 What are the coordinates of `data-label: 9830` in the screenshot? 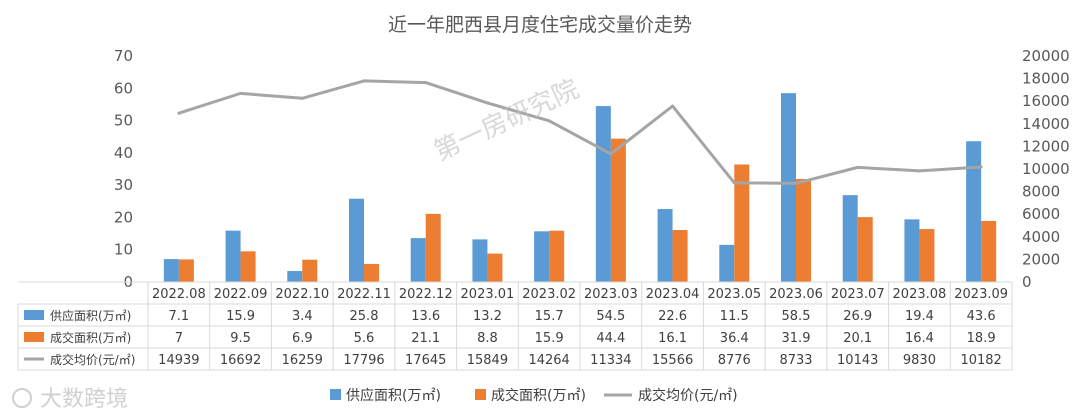 It's located at (919, 360).